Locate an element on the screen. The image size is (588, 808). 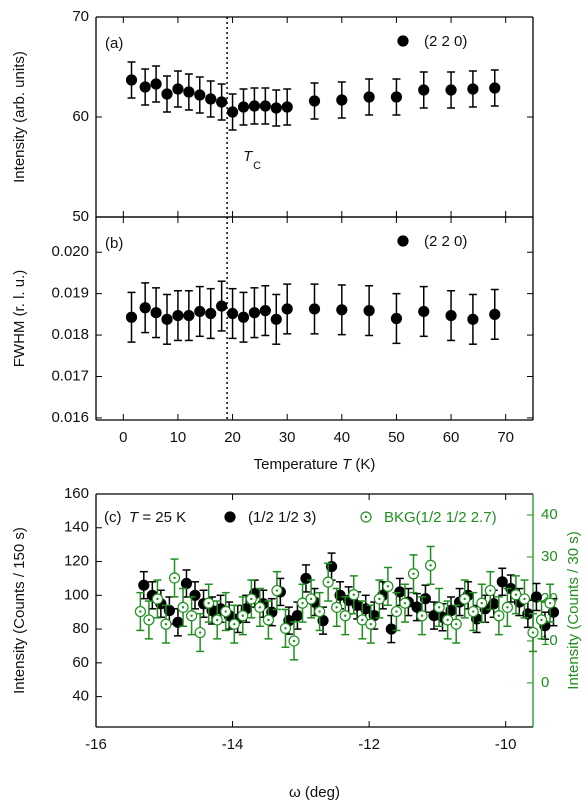
y2-tick-label: 40 is located at coordinates (549, 514).